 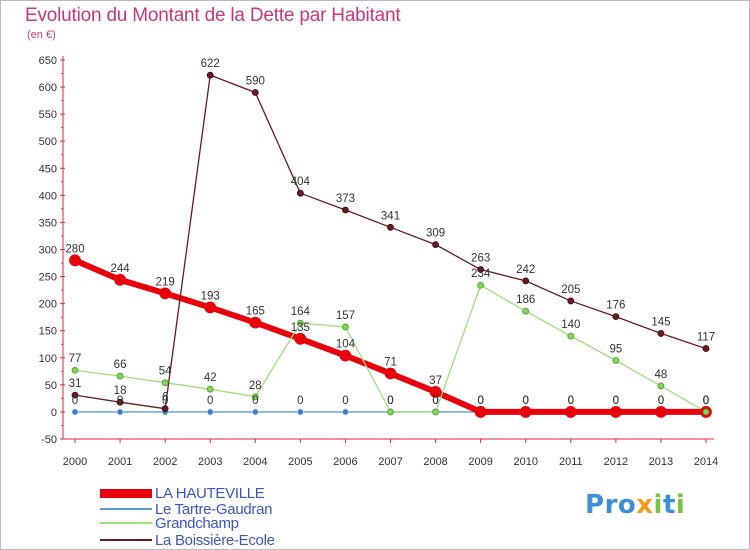 What do you see at coordinates (301, 182) in the screenshot?
I see `data-label: 404` at bounding box center [301, 182].